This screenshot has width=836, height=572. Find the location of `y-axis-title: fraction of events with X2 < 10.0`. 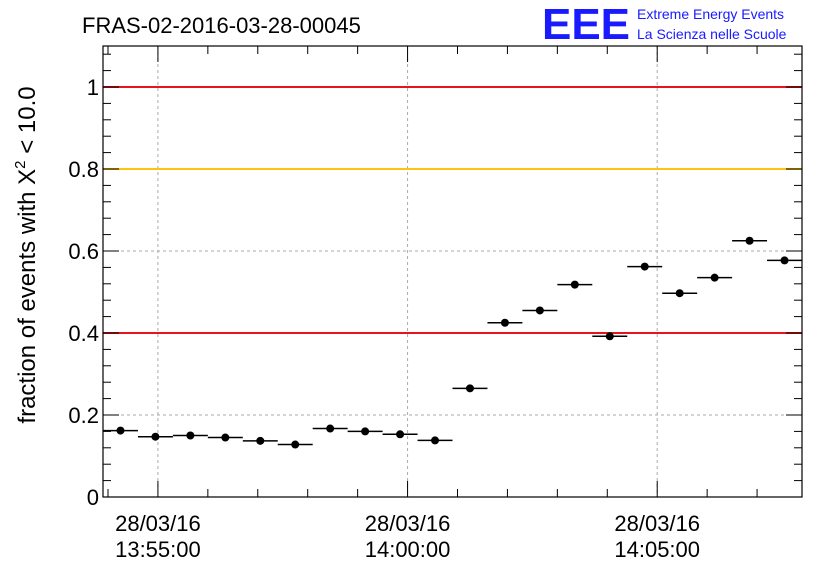

y-axis-title: fraction of events with X2 < 10.0 is located at coordinates (26, 254).